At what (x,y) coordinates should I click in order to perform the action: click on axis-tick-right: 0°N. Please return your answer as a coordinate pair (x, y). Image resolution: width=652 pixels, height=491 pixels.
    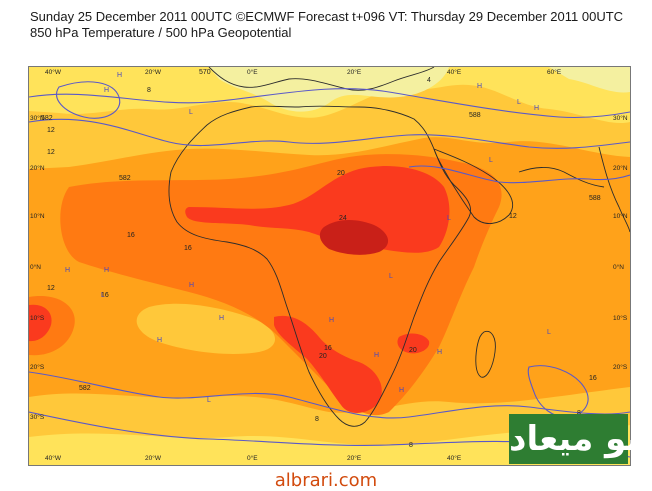
    Looking at the image, I should click on (618, 267).